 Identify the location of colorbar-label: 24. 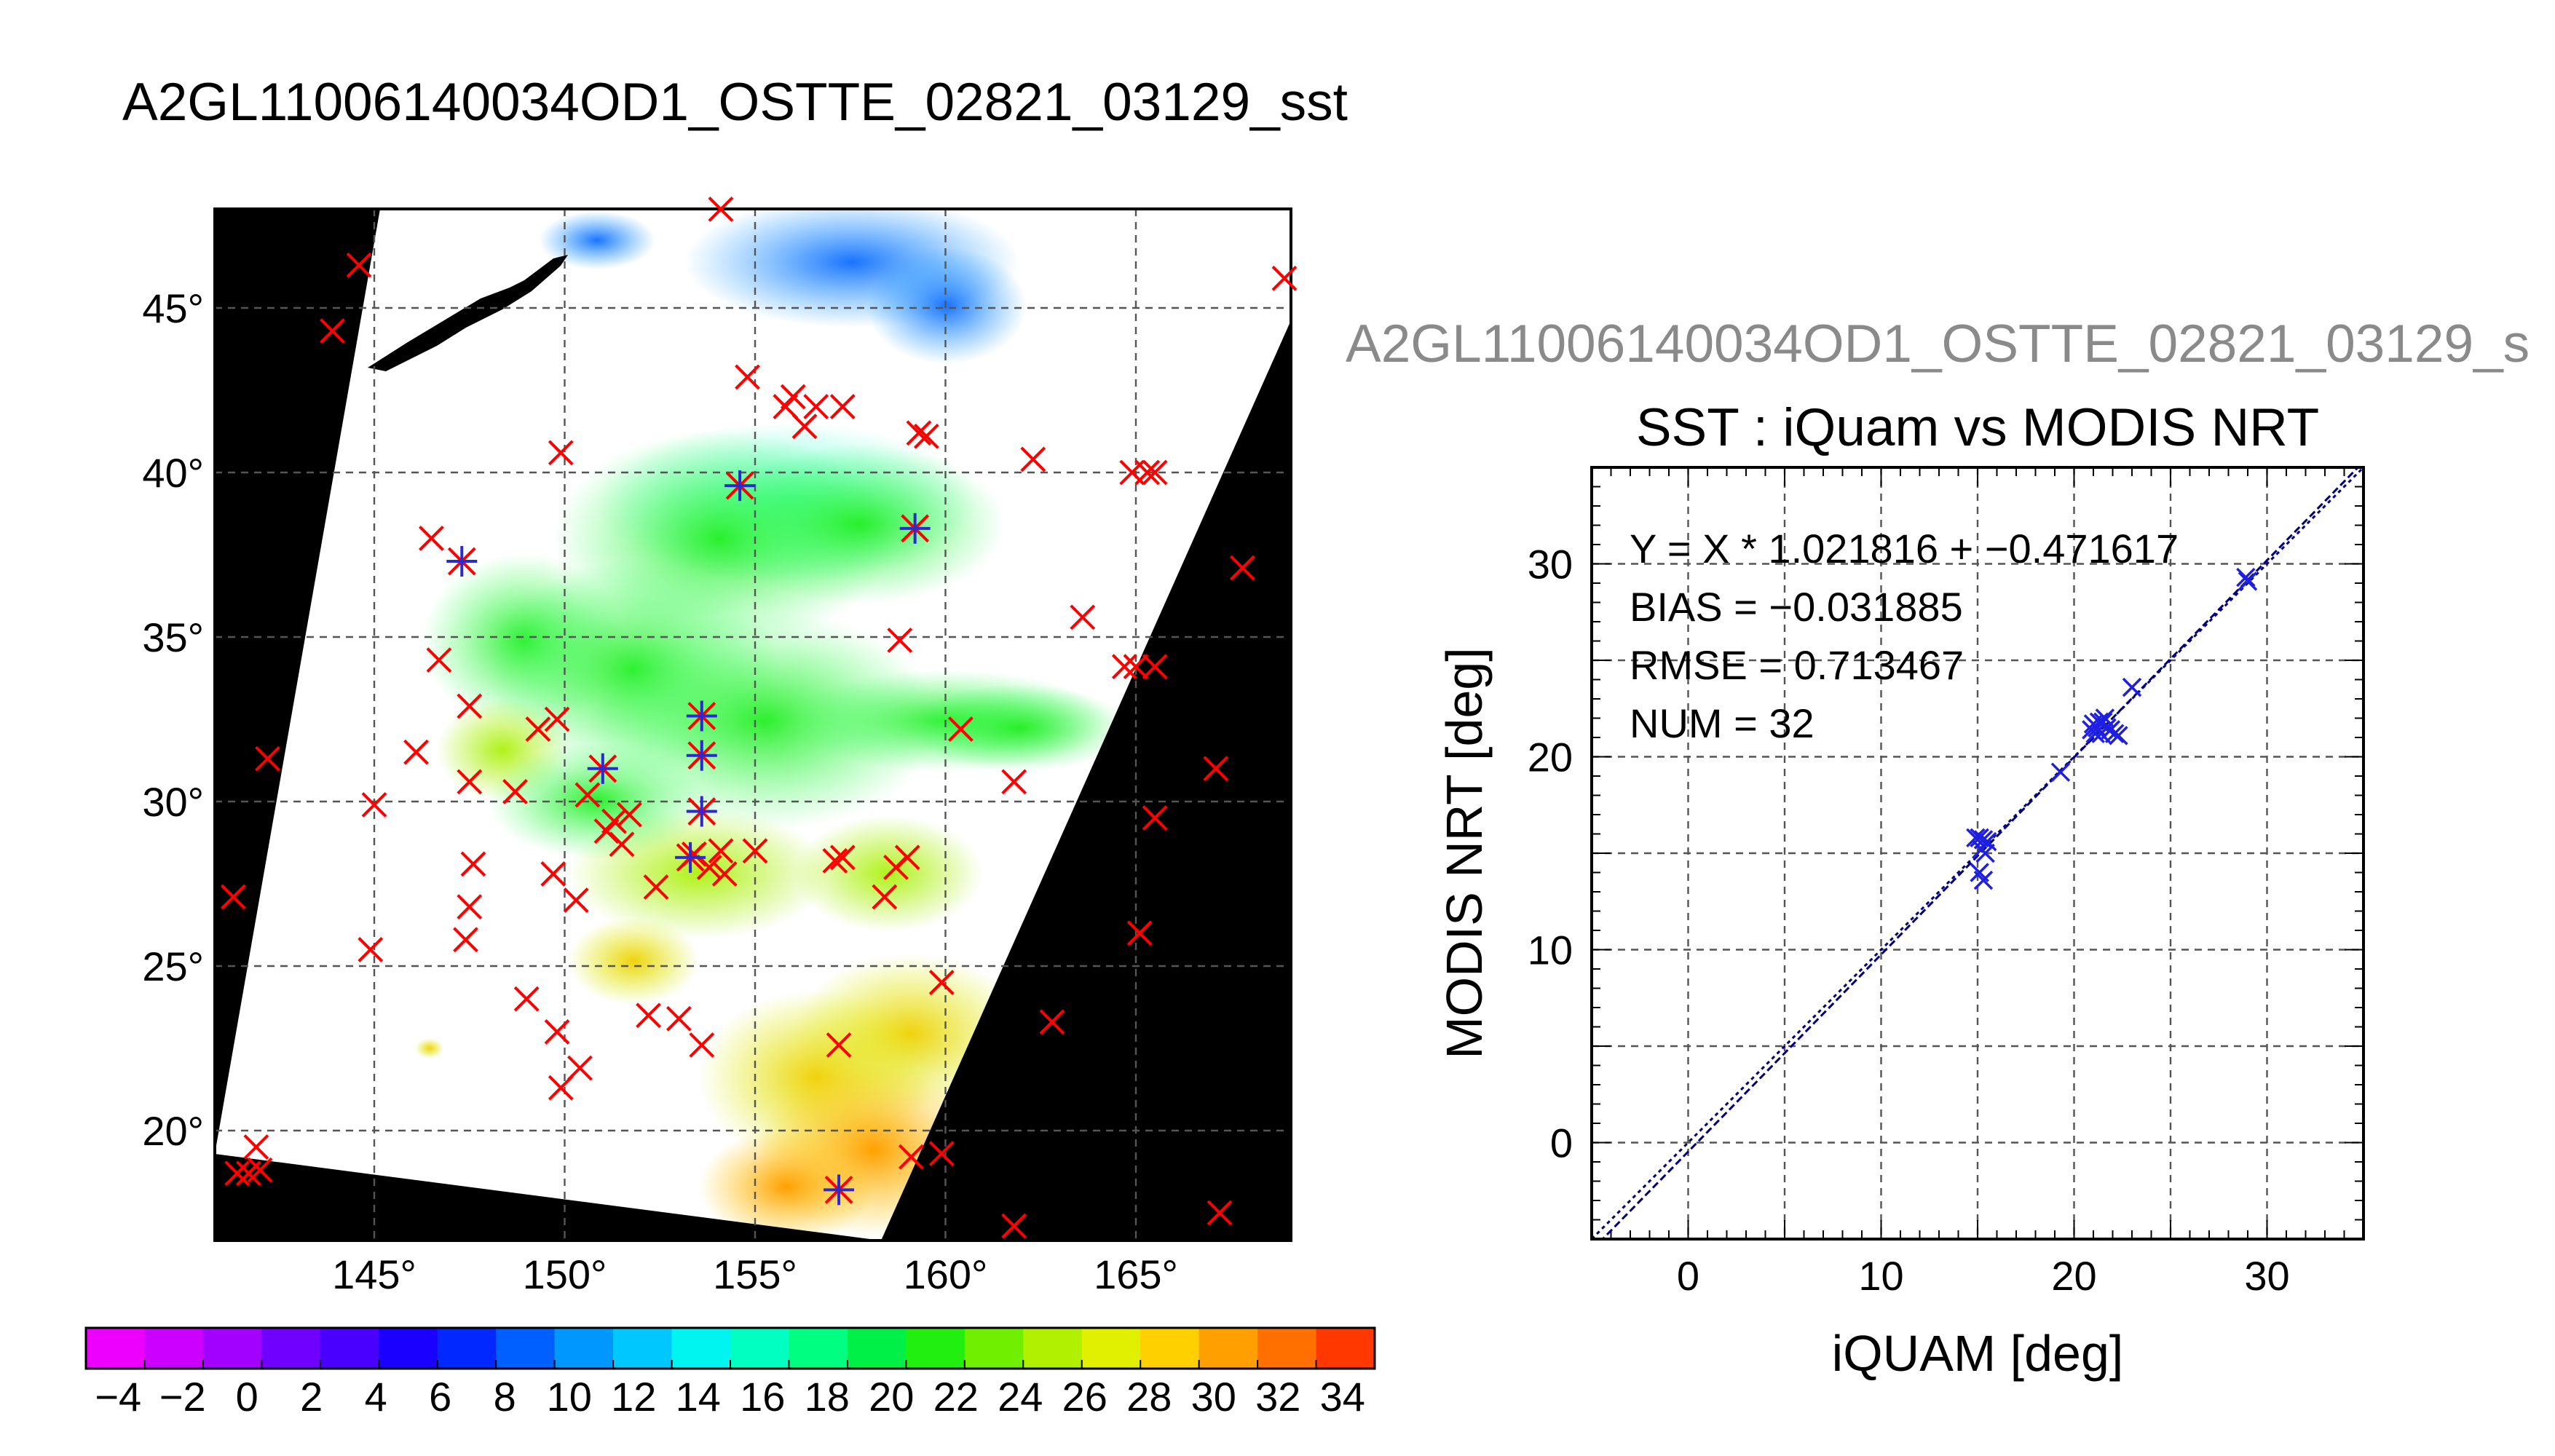
(1020, 1397).